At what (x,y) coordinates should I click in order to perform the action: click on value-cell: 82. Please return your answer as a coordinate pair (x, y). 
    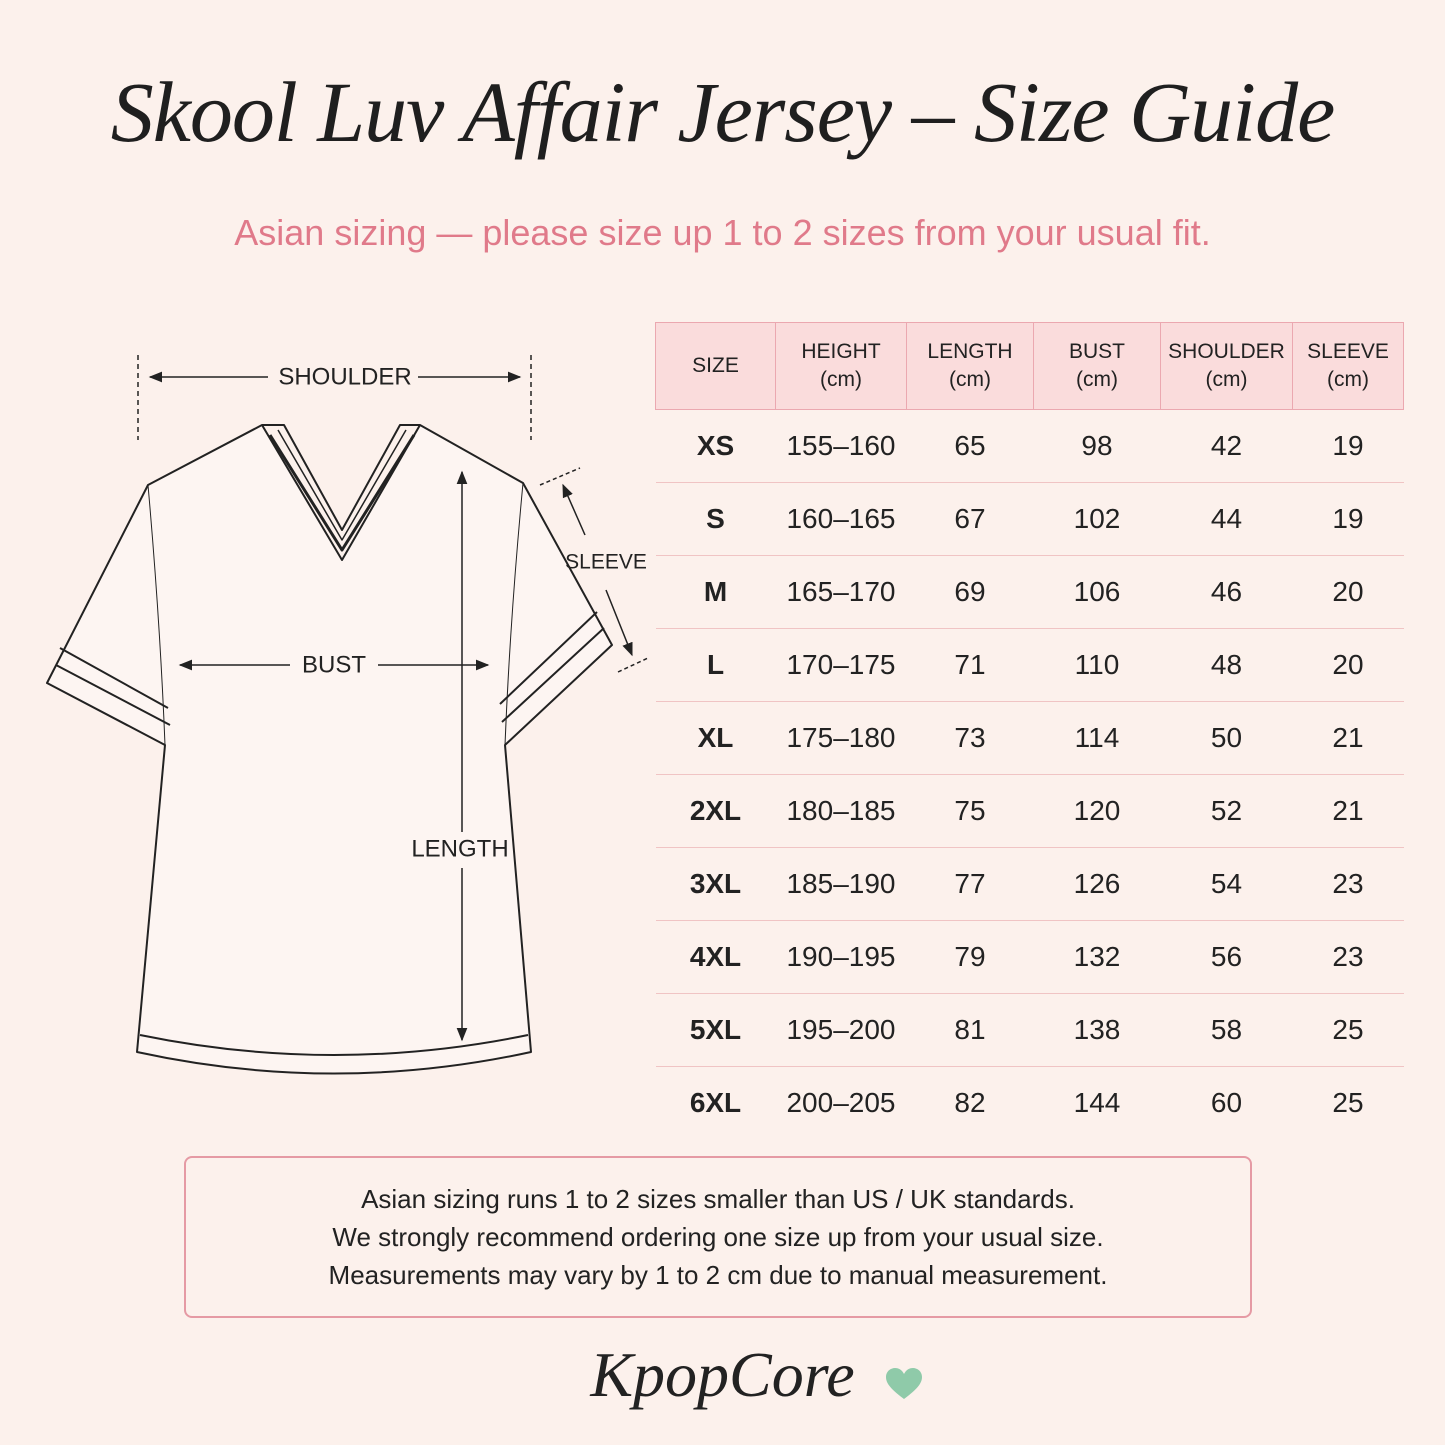
    Looking at the image, I should click on (970, 1102).